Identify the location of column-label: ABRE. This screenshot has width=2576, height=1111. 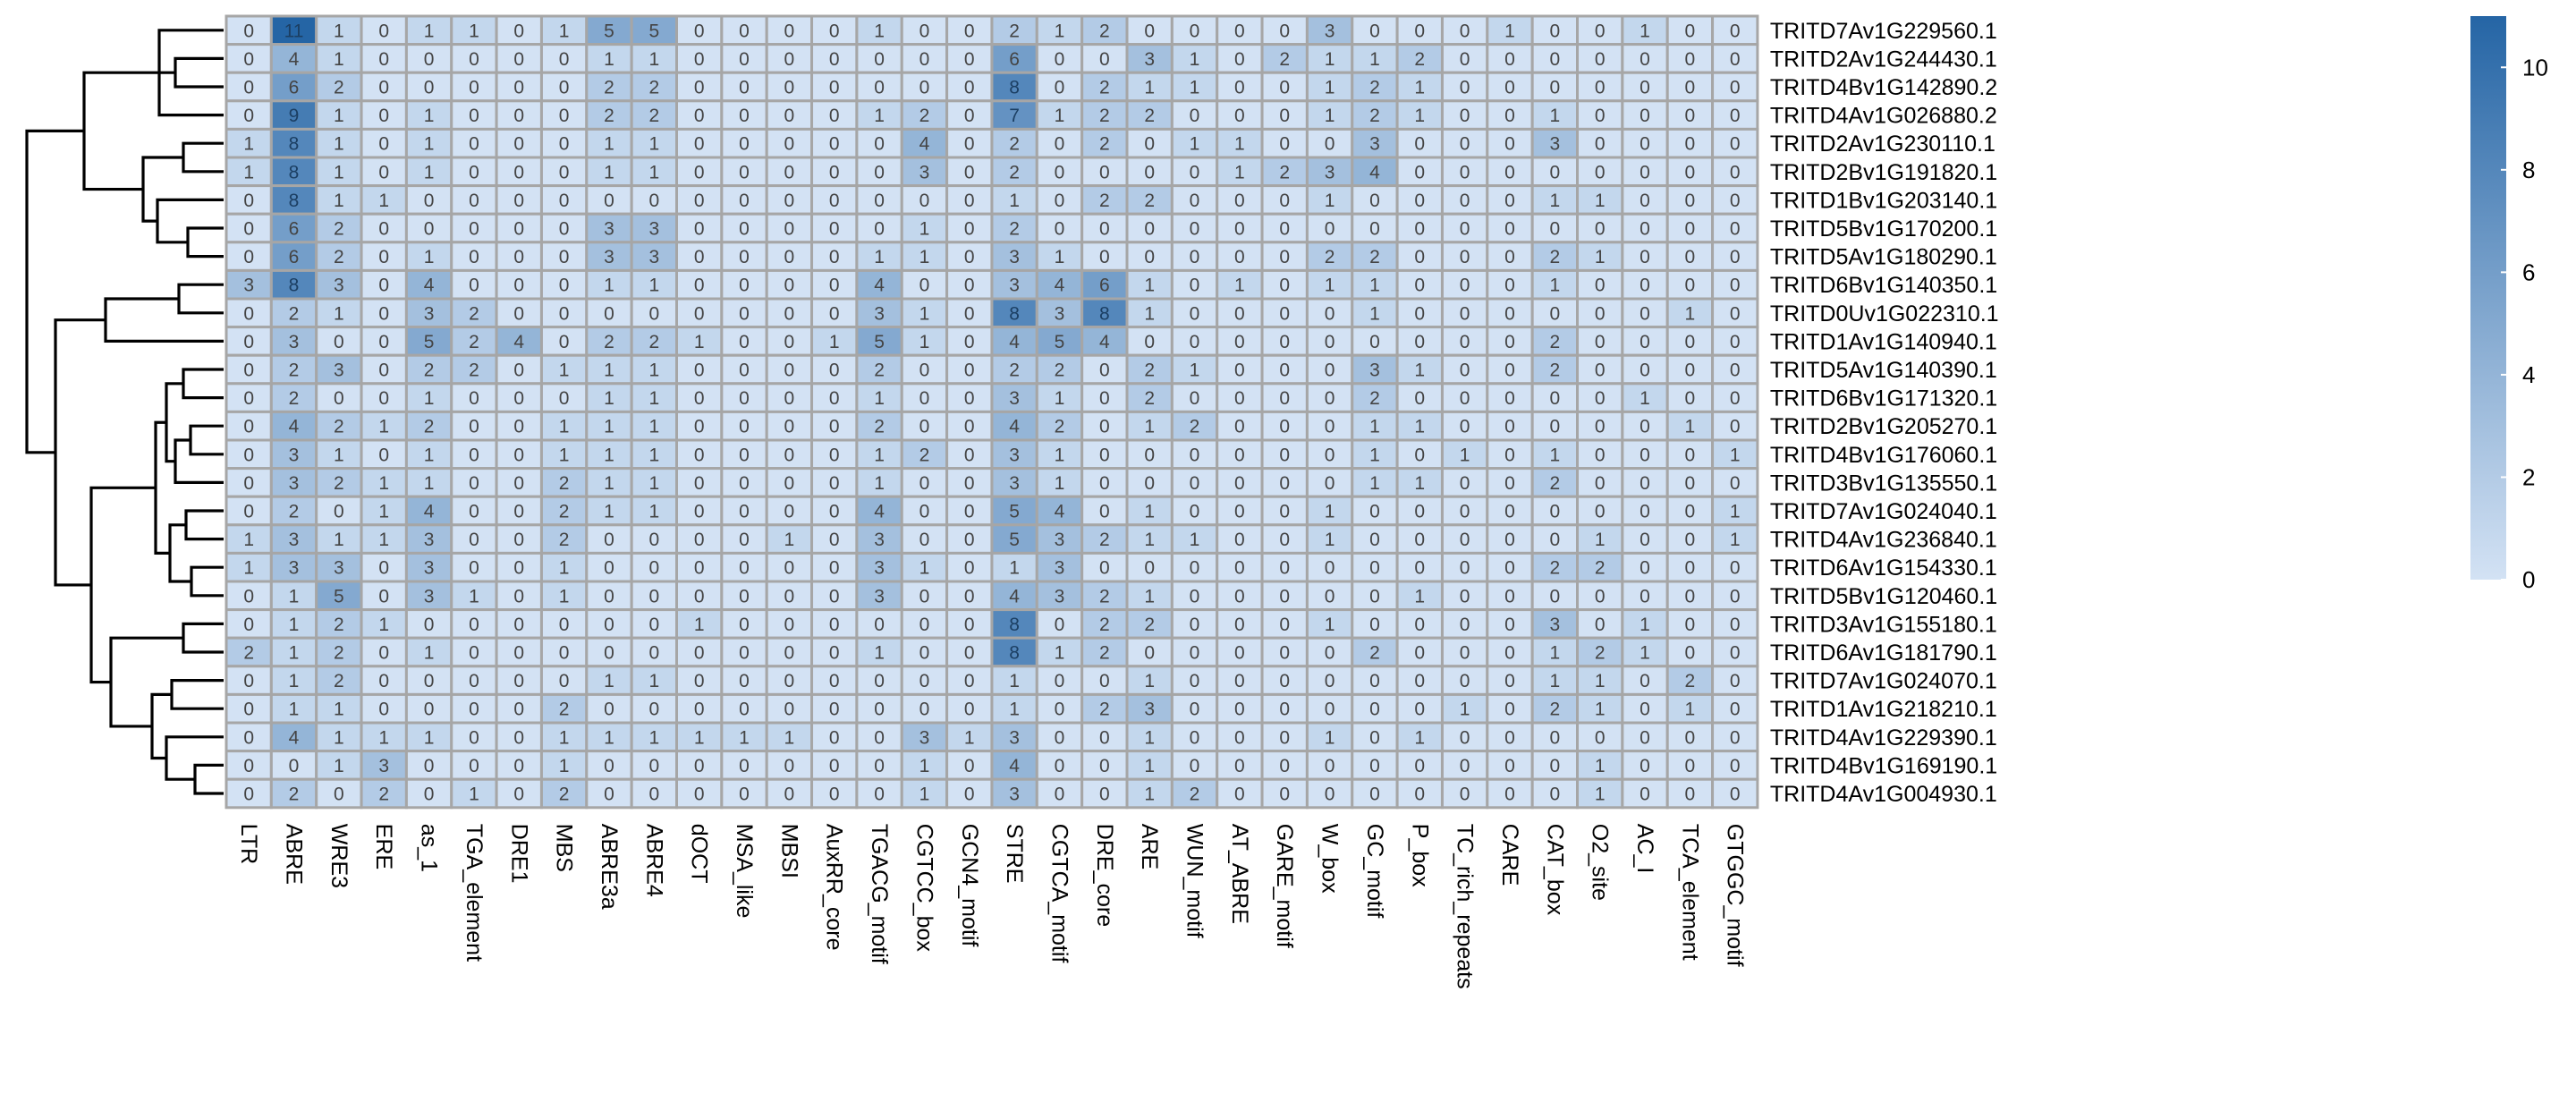
(294, 854).